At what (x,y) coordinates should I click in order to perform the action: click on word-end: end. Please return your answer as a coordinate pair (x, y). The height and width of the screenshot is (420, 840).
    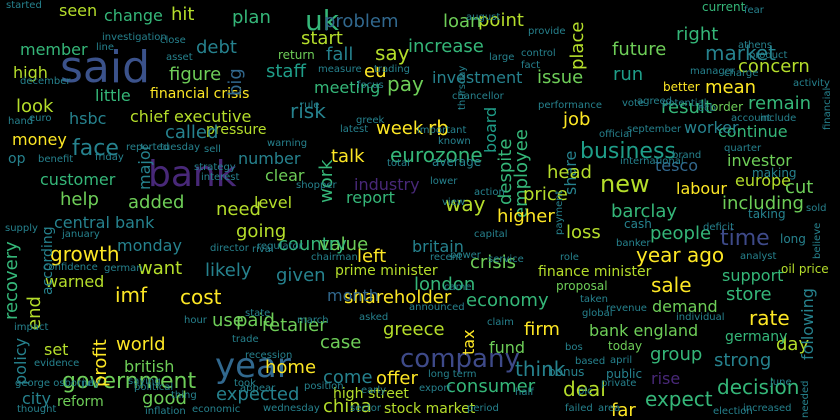
    Looking at the image, I should click on (34, 313).